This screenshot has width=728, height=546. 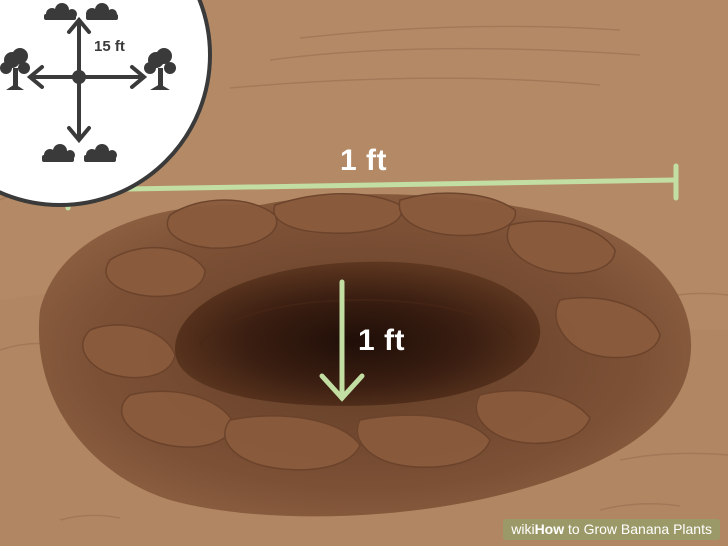 What do you see at coordinates (638, 529) in the screenshot?
I see `watermark-text: to Grow Banana Plants` at bounding box center [638, 529].